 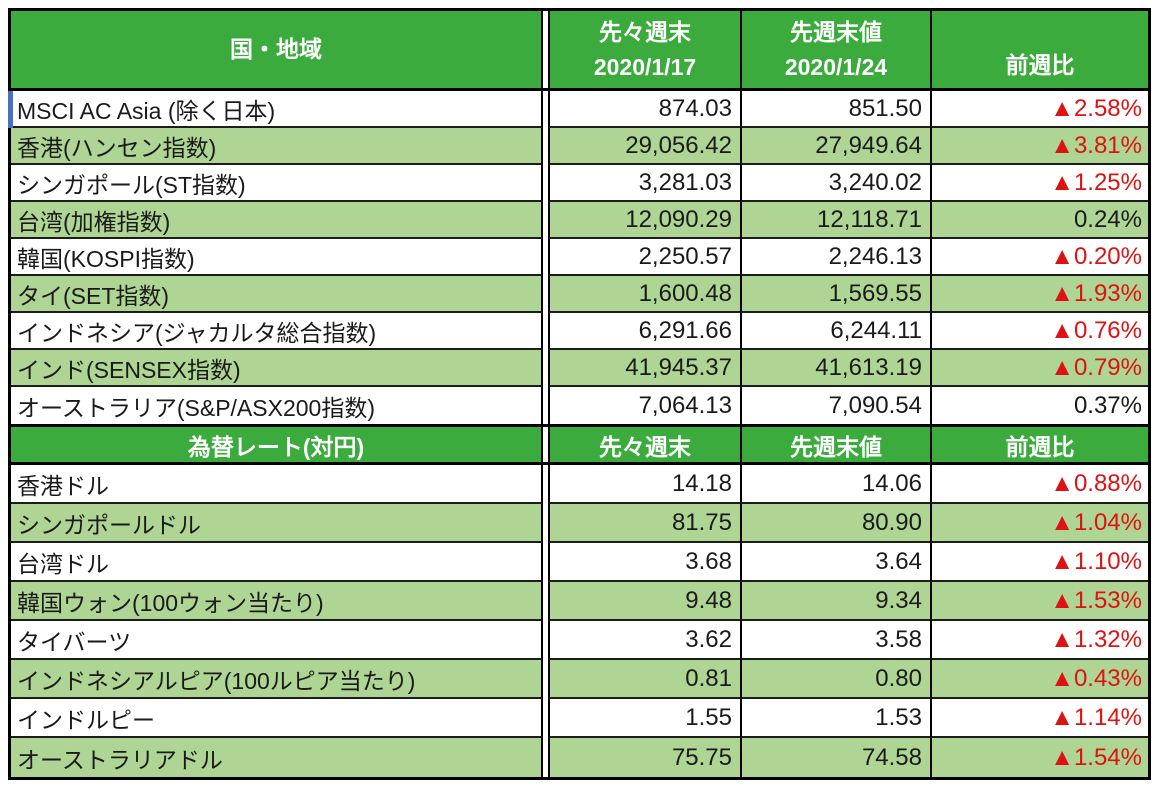 What do you see at coordinates (277, 220) in the screenshot?
I see `cell-country-label: 台湾(加権指数)` at bounding box center [277, 220].